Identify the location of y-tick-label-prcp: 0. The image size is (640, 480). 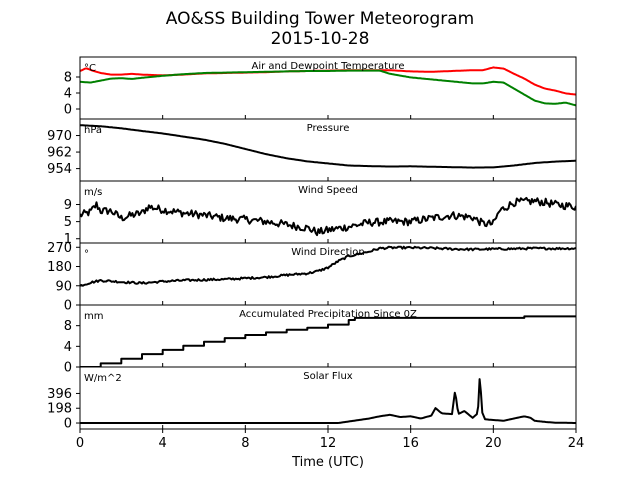
(68, 368).